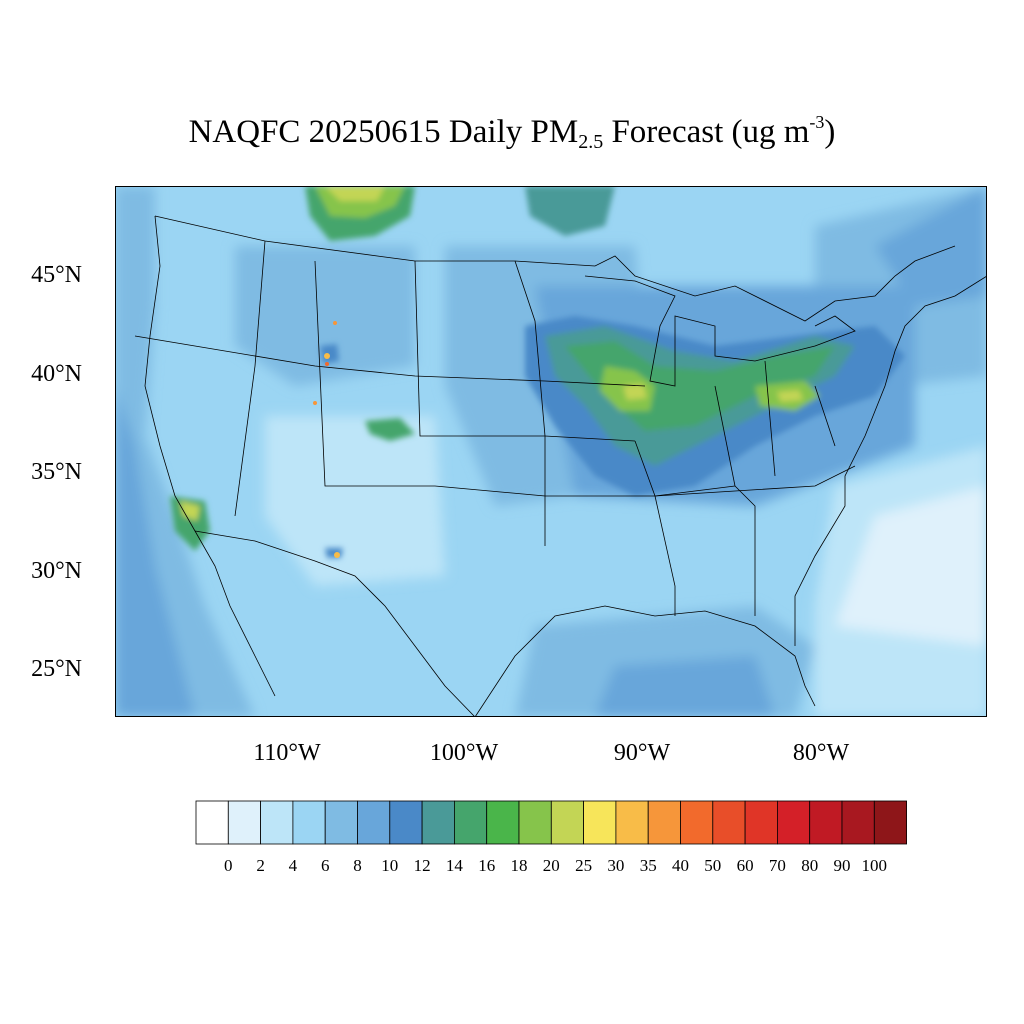 This screenshot has height=1024, width=1024. Describe the element at coordinates (890, 460) in the screenshot. I see `east-coast` at that location.